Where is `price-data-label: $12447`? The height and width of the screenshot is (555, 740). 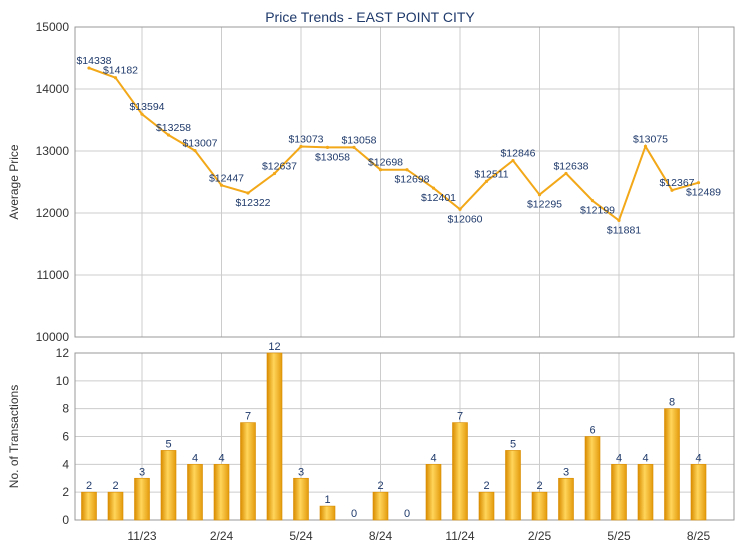 price-data-label: $12447 is located at coordinates (226, 178).